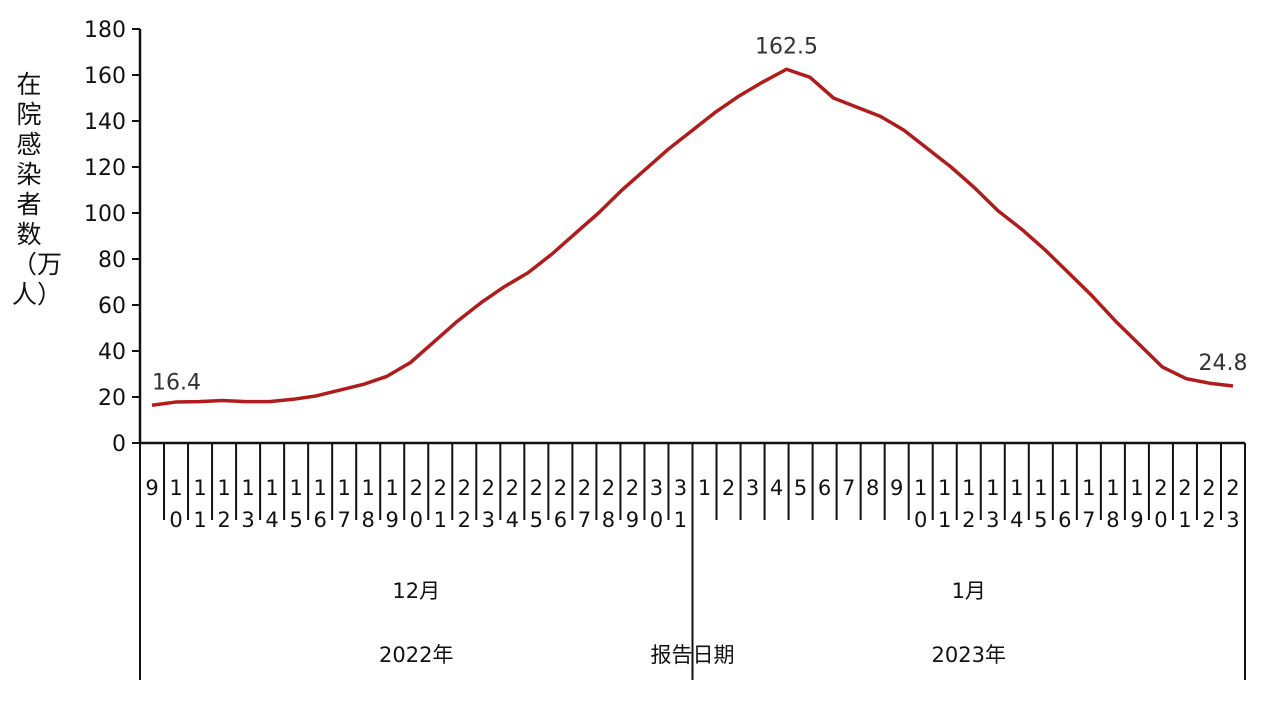 Image resolution: width=1282 pixels, height=720 pixels. What do you see at coordinates (105, 122) in the screenshot?
I see `y-tick-label: 140` at bounding box center [105, 122].